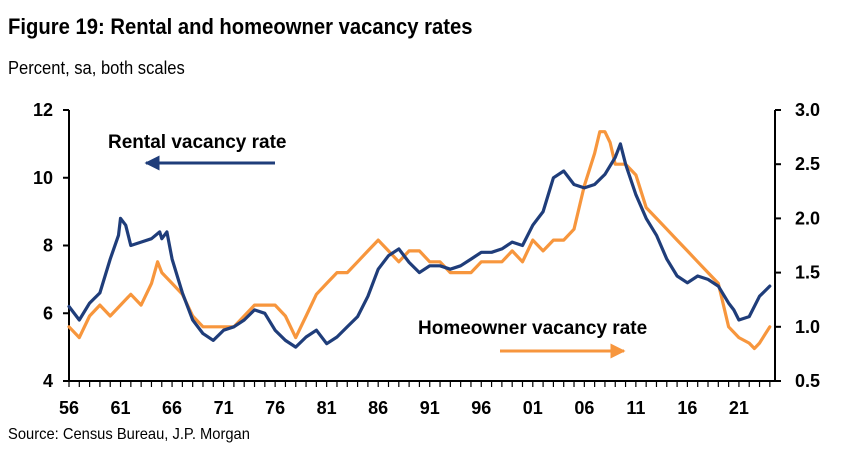  Describe the element at coordinates (430, 408) in the screenshot. I see `x-tick-label: 91` at that location.